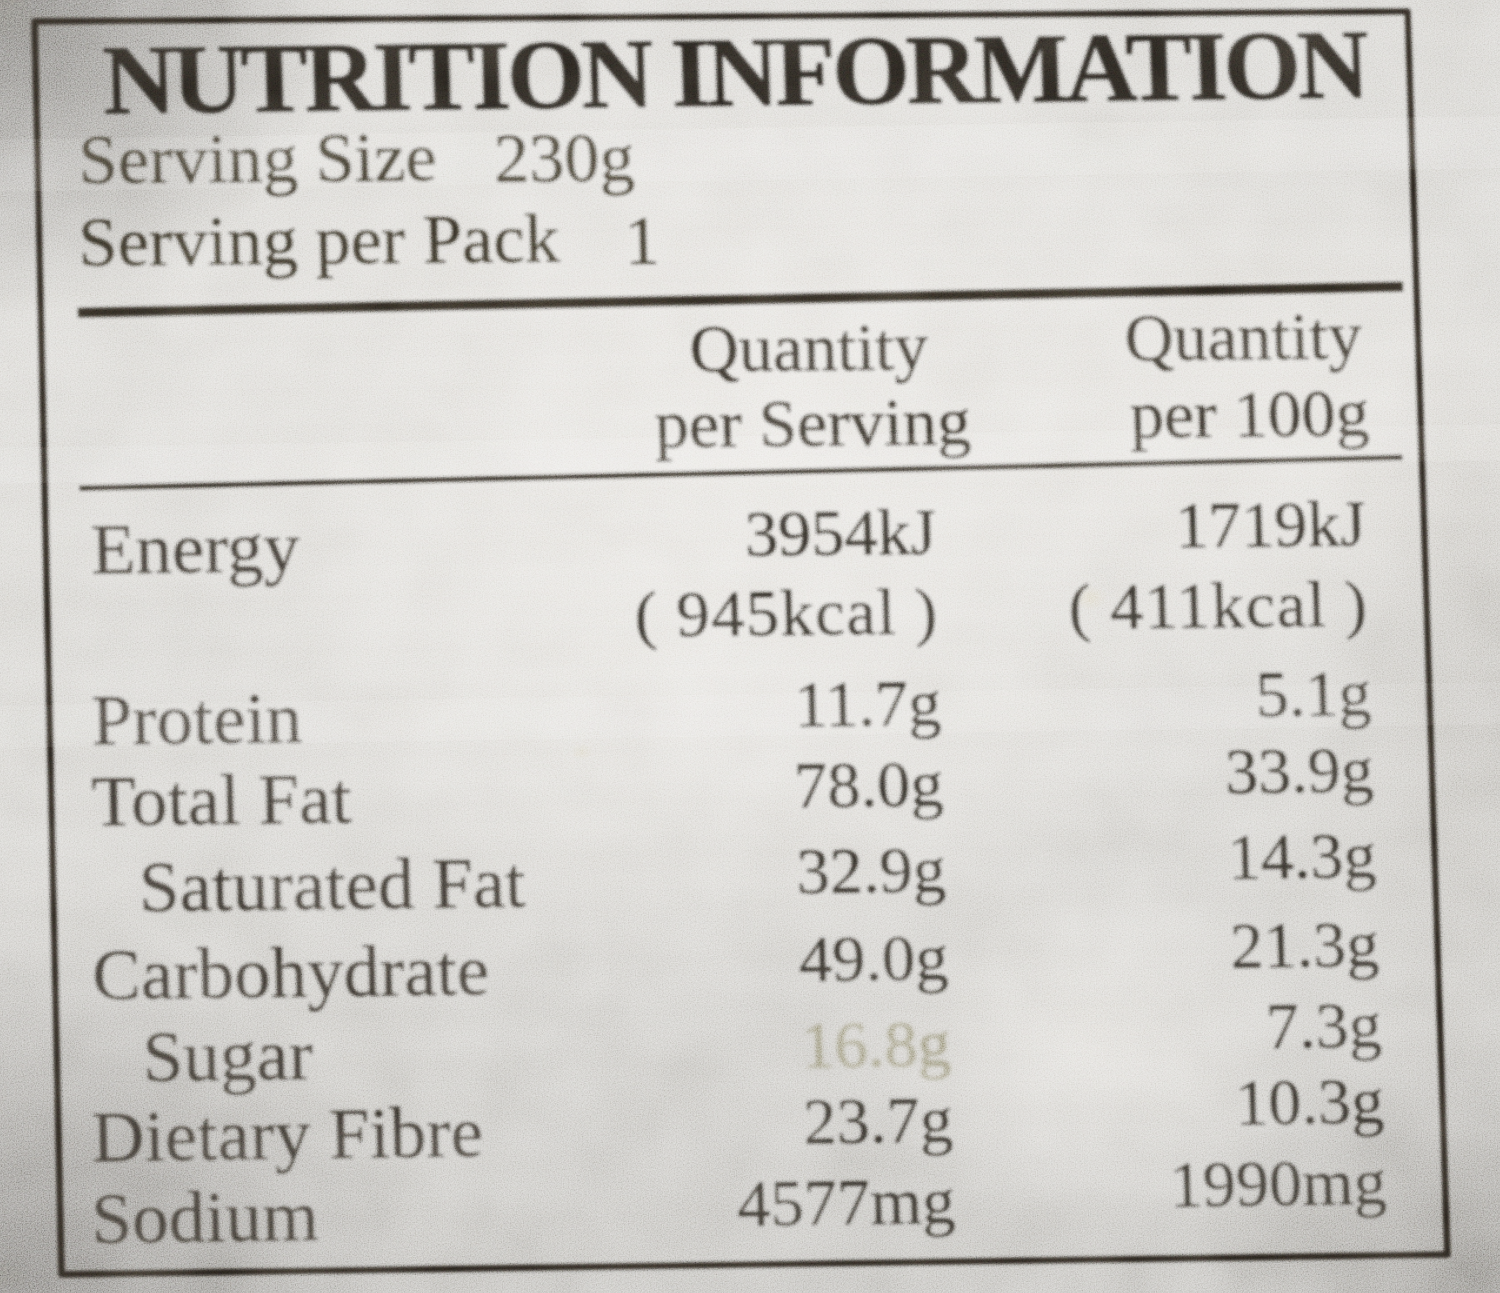  Describe the element at coordinates (1218, 605) in the screenshot. I see `row-value-energy-kcal-per-100g: ( 411kcal )` at that location.